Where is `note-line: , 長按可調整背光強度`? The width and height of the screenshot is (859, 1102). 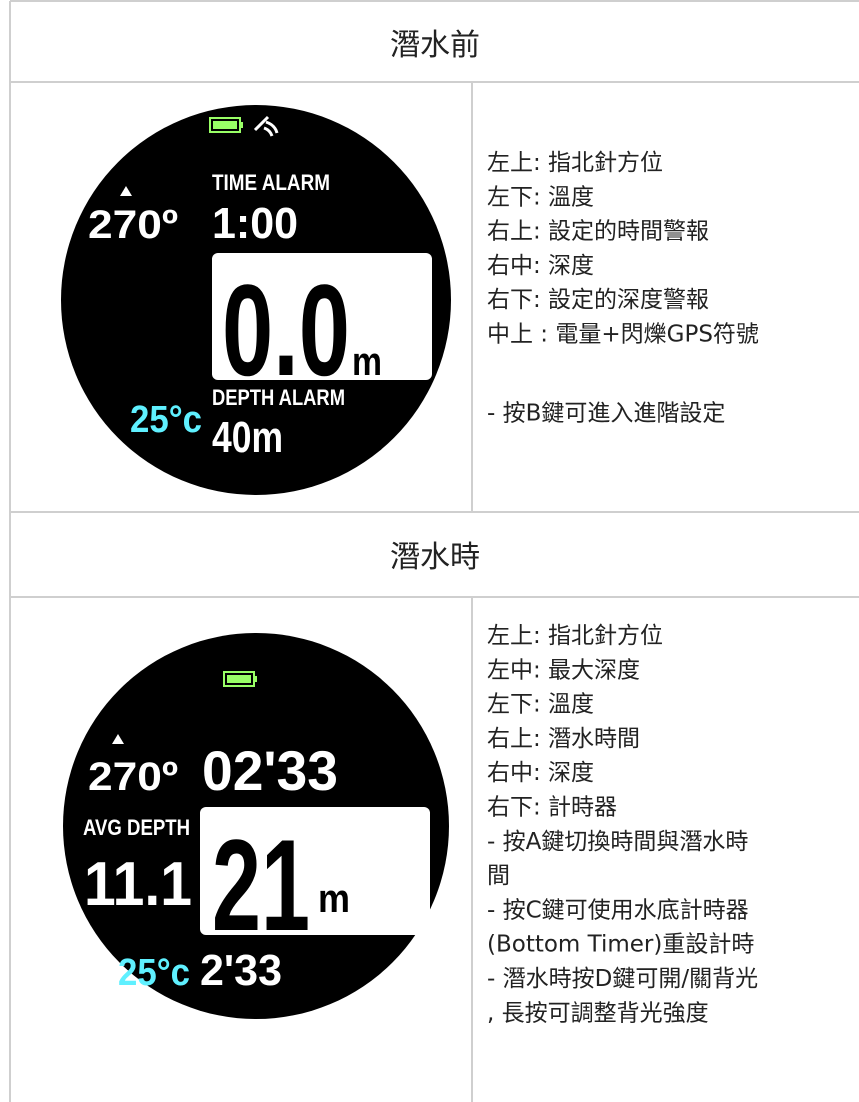
note-line: , 長按可調整背光強度 is located at coordinates (598, 1013).